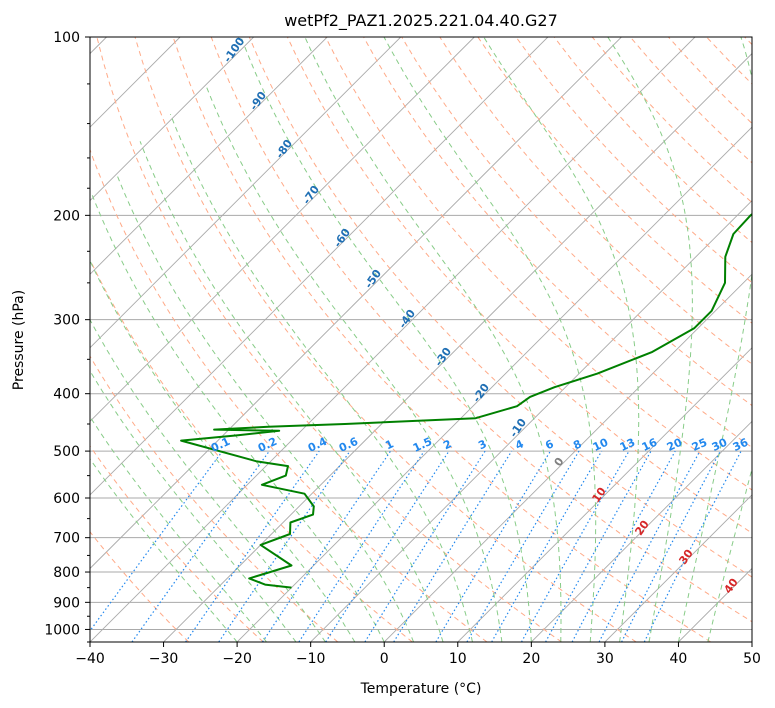 The image size is (775, 708). I want to click on mixing-ratio-label: 0.2, so click(267, 445).